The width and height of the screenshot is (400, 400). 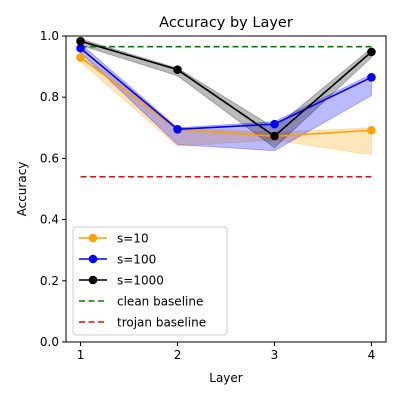 What do you see at coordinates (49, 220) in the screenshot?
I see `y-tick-label-3: 0.4` at bounding box center [49, 220].